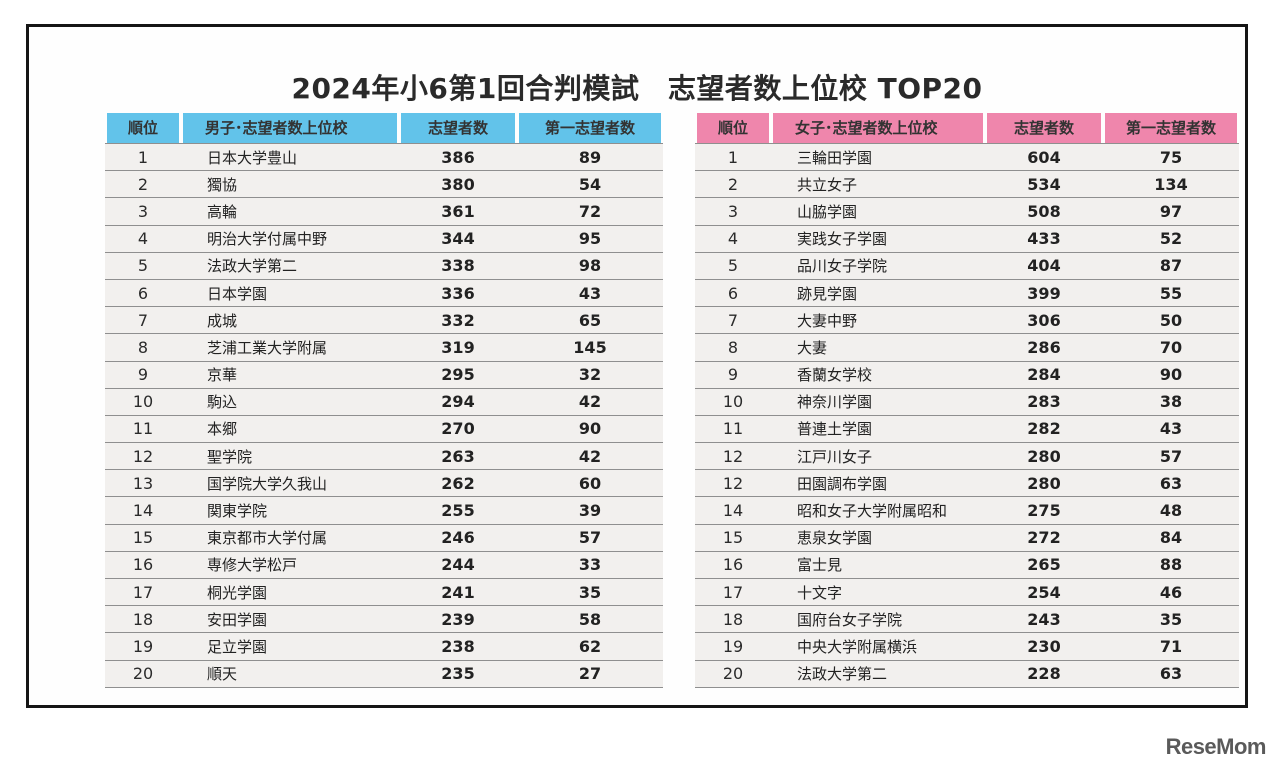 This screenshot has width=1280, height=770. What do you see at coordinates (290, 157) in the screenshot?
I see `school-name-cell: 日本大学豊山` at bounding box center [290, 157].